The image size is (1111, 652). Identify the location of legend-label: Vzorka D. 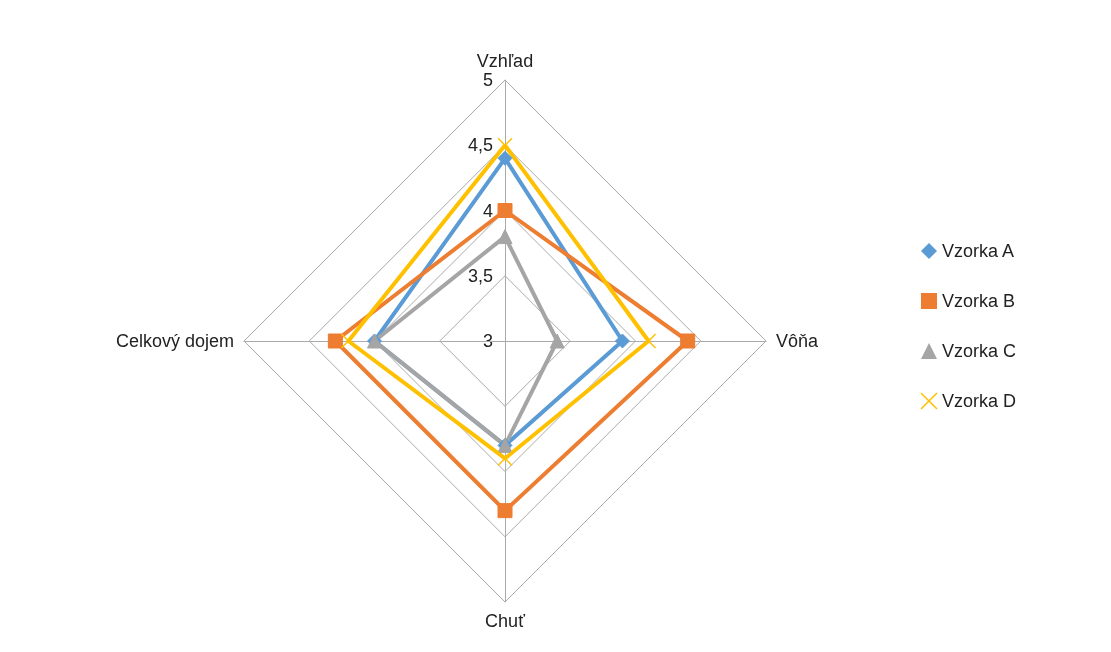
(979, 401).